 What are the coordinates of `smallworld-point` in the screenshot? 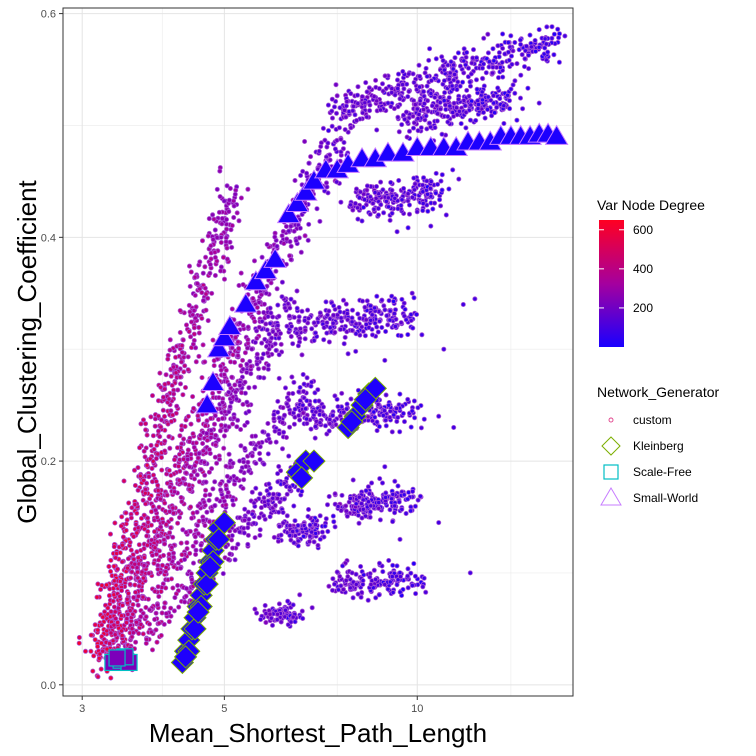 It's located at (229, 325).